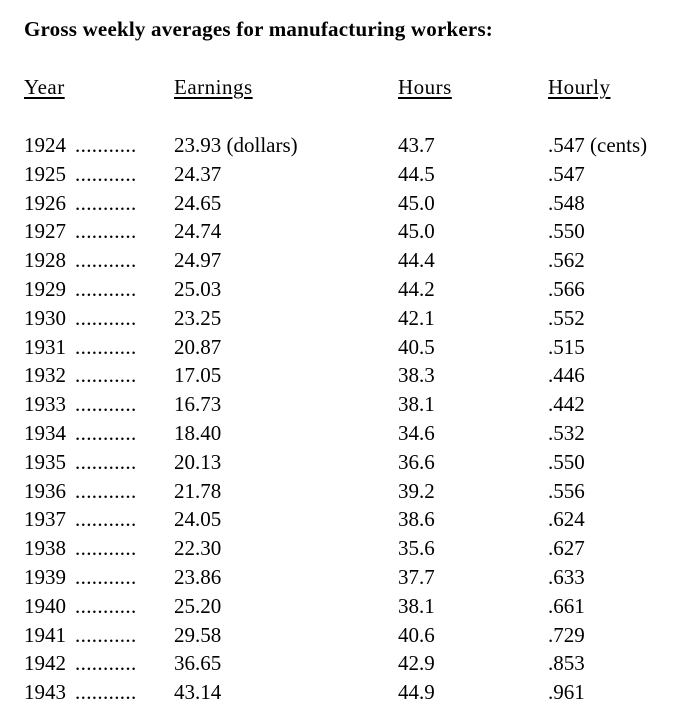  What do you see at coordinates (198, 375) in the screenshot?
I see `cell-earnings: 17.05` at bounding box center [198, 375].